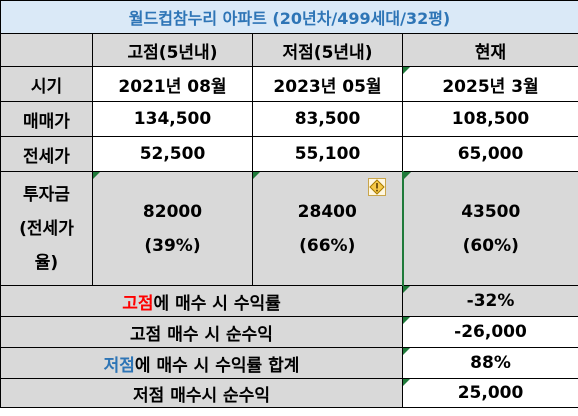 This screenshot has height=416, width=578. I want to click on period-high-cell: 2021년 08월, so click(172, 84).